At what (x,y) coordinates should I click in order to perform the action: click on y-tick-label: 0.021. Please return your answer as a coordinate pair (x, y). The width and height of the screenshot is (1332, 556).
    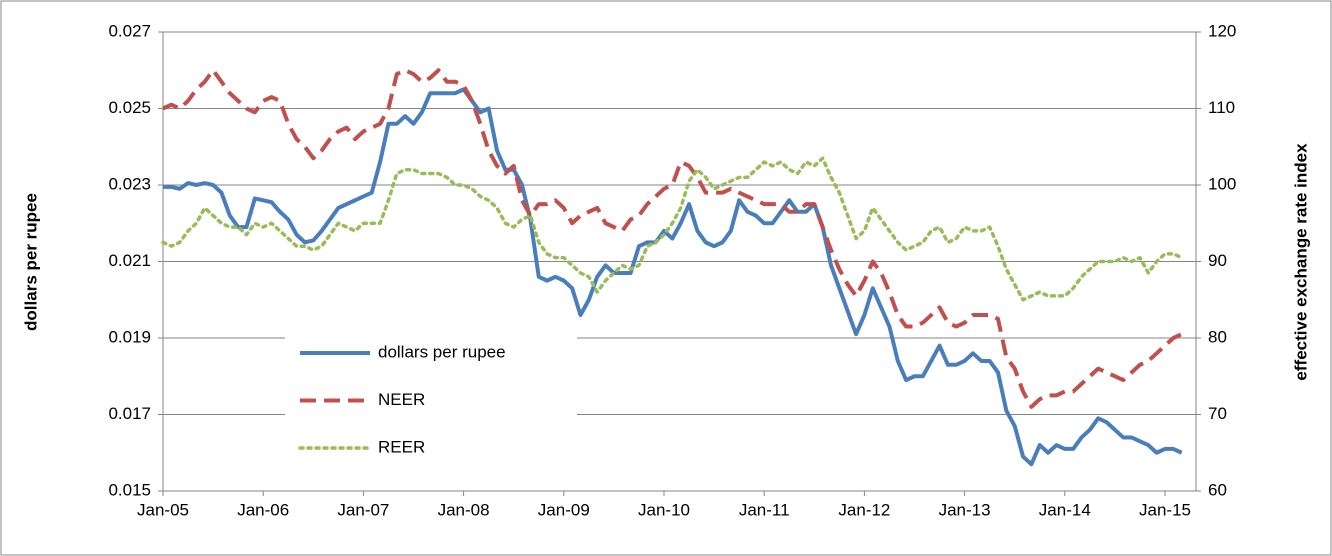
    Looking at the image, I should click on (129, 260).